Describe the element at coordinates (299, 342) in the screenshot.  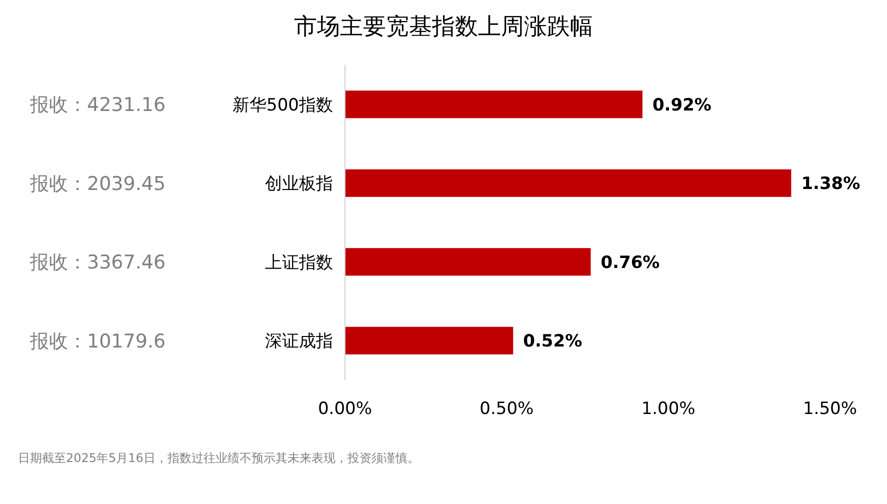
I see `y-tick-label: 深证成指` at that location.